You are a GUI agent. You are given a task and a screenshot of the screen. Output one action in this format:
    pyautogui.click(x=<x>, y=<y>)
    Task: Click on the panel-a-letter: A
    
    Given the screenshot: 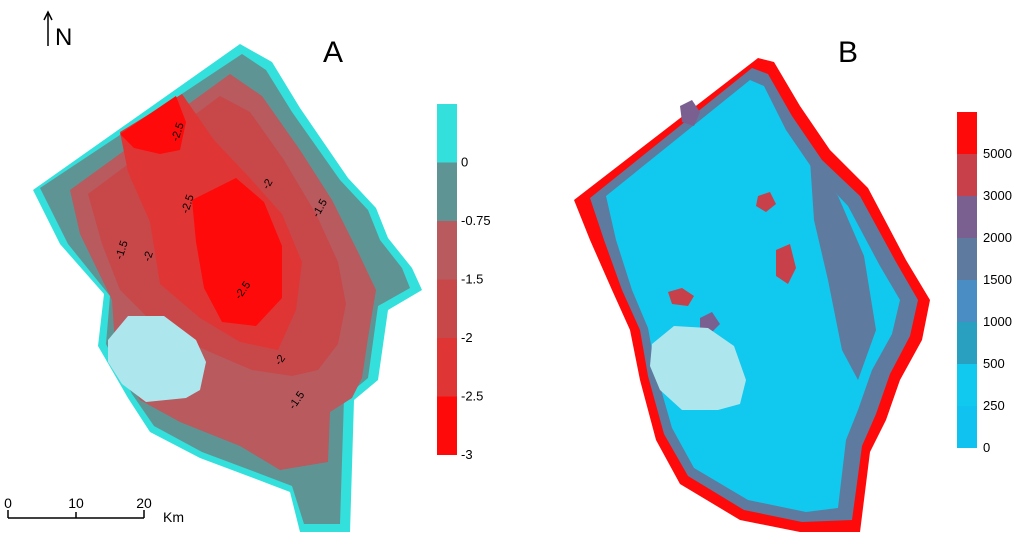 What is the action you would take?
    pyautogui.click(x=333, y=52)
    